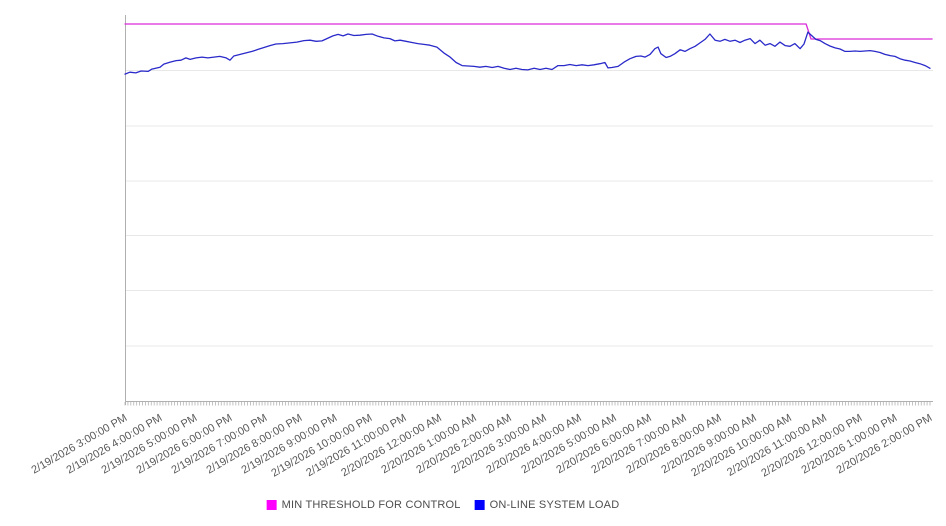 Image resolution: width=946 pixels, height=526 pixels. What do you see at coordinates (554, 505) in the screenshot?
I see `legend-label-system-load: ON-LINE SYSTEM LOAD` at bounding box center [554, 505].